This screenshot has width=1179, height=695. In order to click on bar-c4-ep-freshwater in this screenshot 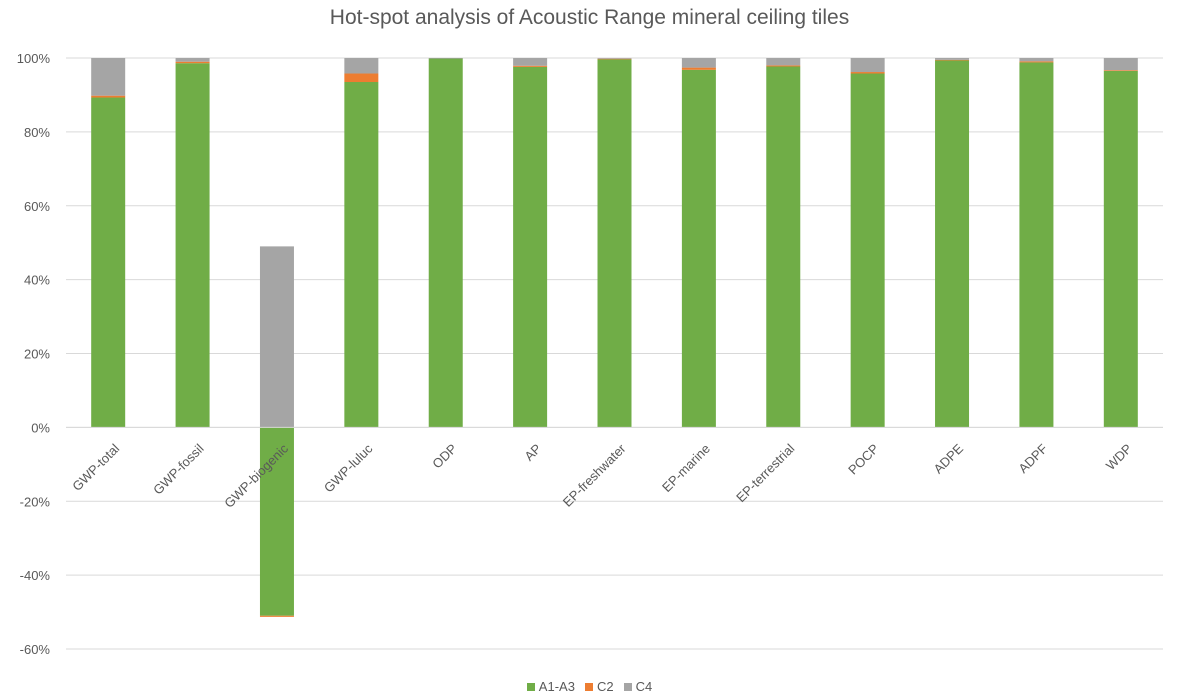, I will do `click(614, 58)`.